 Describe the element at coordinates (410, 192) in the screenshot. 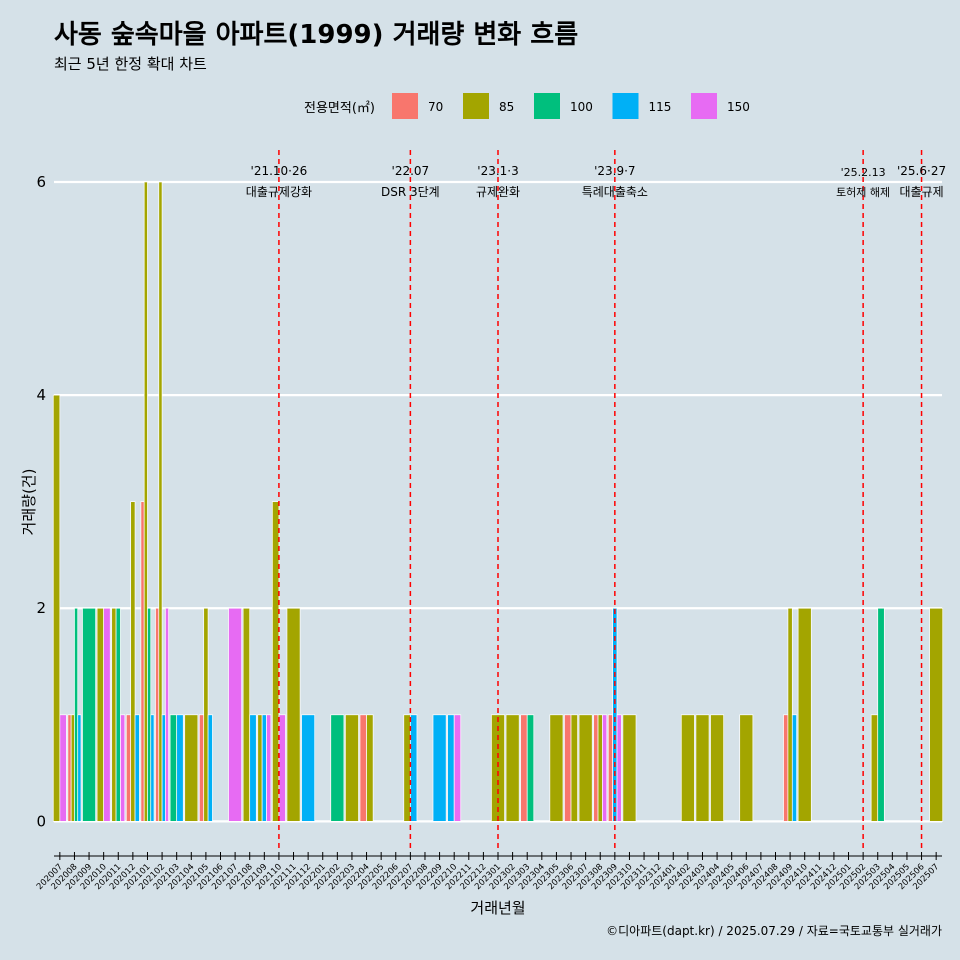

I see `event-label-202207: DSR 3단계` at that location.